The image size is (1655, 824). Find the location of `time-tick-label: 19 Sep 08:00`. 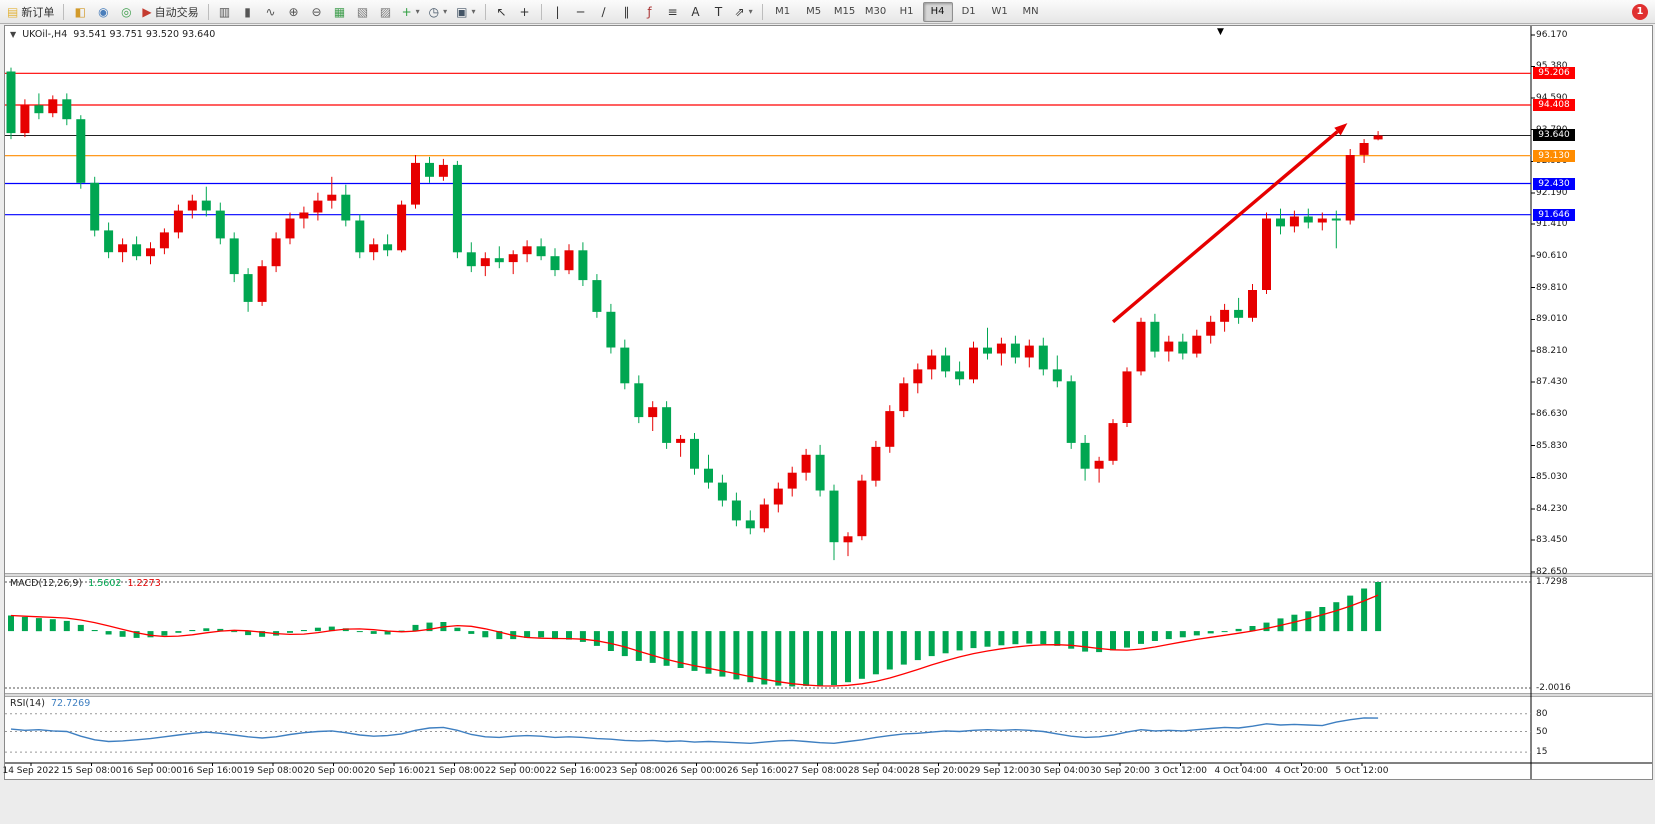

time-tick-label: 19 Sep 08:00 is located at coordinates (273, 771).